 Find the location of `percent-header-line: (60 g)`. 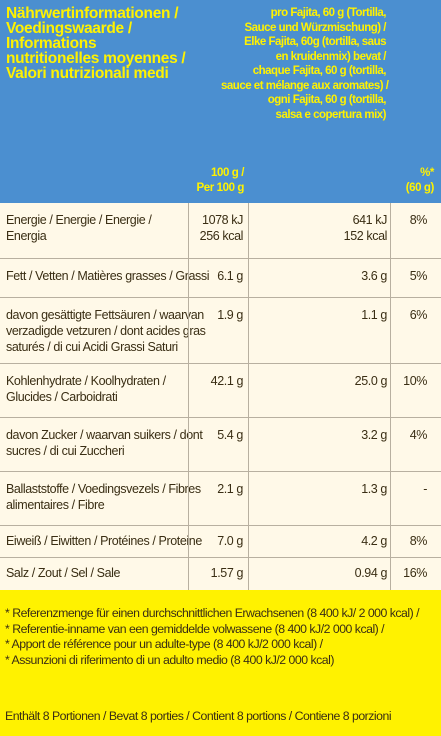

percent-header-line: (60 g) is located at coordinates (420, 187).